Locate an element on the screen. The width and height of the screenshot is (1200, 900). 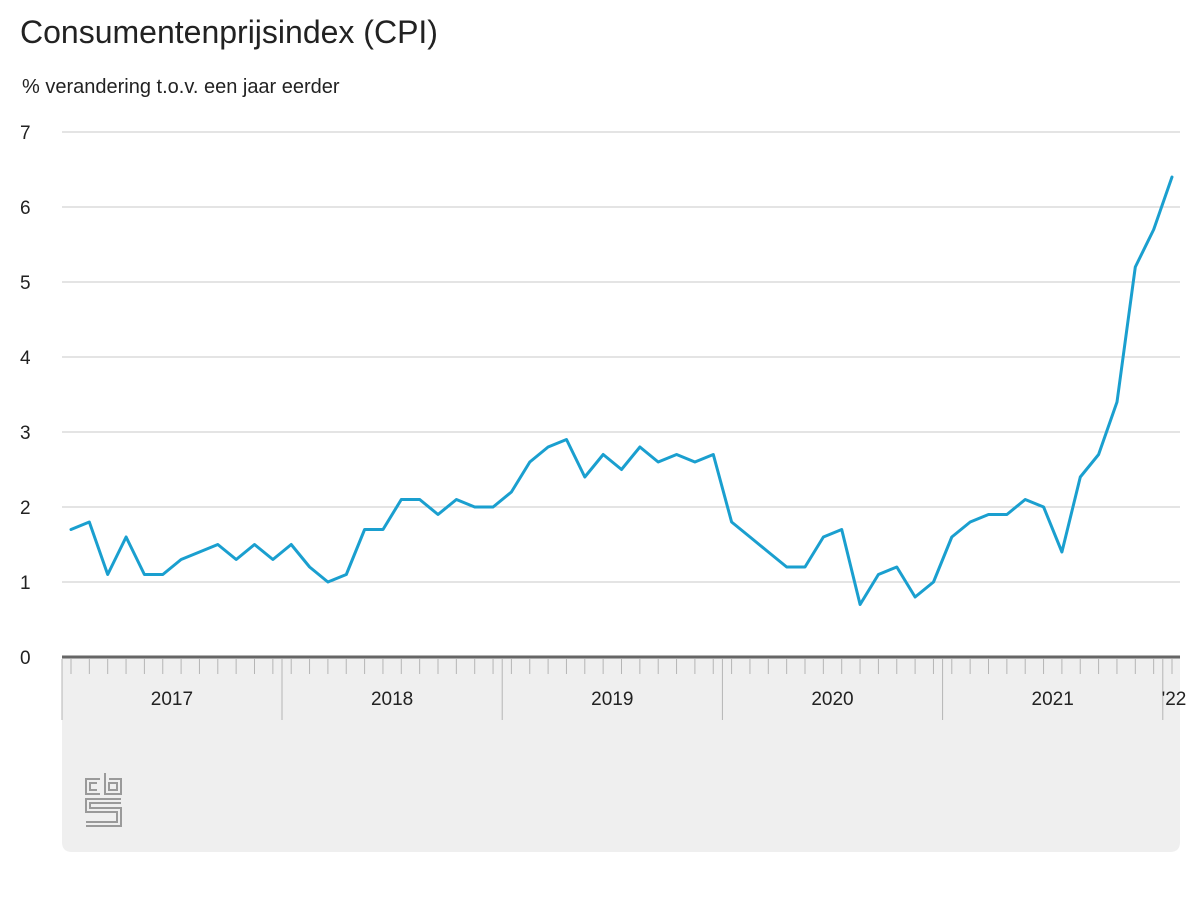
x-year-label: 2019 is located at coordinates (612, 699).